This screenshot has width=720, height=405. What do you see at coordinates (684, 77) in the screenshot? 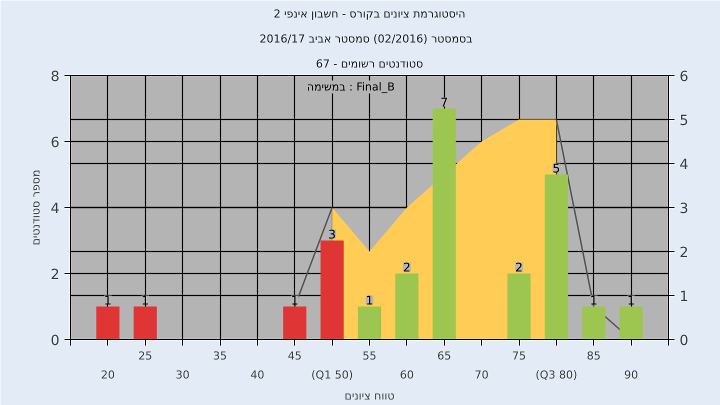
I see `y2-tick-label: 6` at bounding box center [684, 77].